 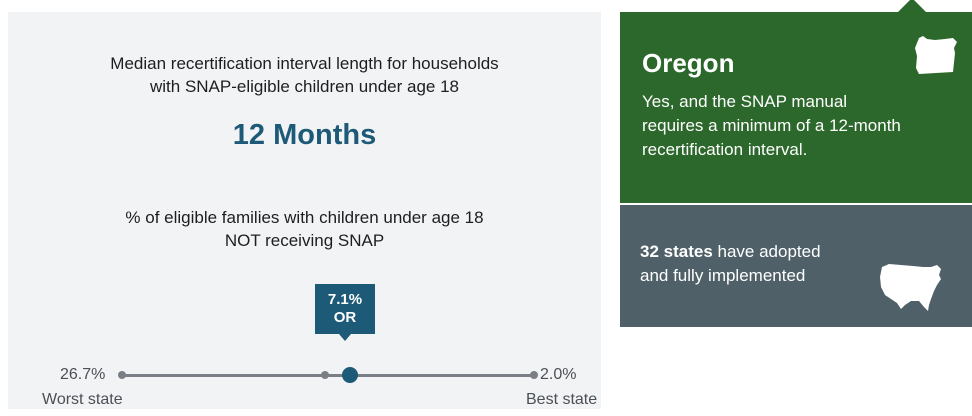 What do you see at coordinates (562, 399) in the screenshot?
I see `best-state-caption: Best state` at bounding box center [562, 399].